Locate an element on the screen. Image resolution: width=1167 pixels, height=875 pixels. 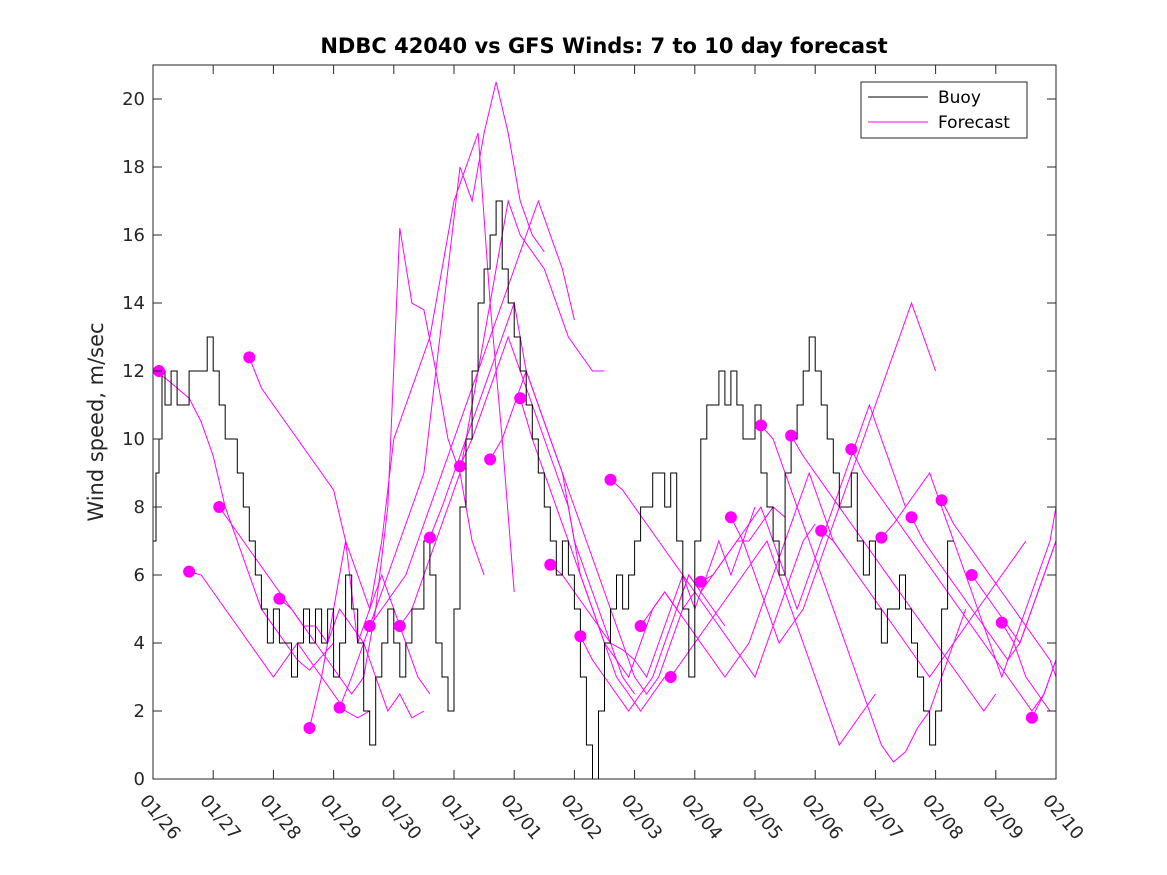
y-axis-label: Wind speed, m/sec is located at coordinates (96, 421).